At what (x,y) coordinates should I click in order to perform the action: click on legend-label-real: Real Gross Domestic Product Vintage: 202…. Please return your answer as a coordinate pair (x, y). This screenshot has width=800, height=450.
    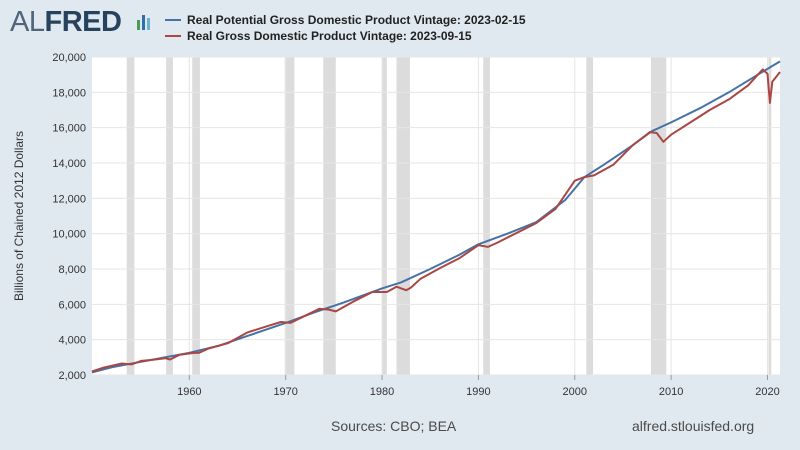
    Looking at the image, I should click on (329, 36).